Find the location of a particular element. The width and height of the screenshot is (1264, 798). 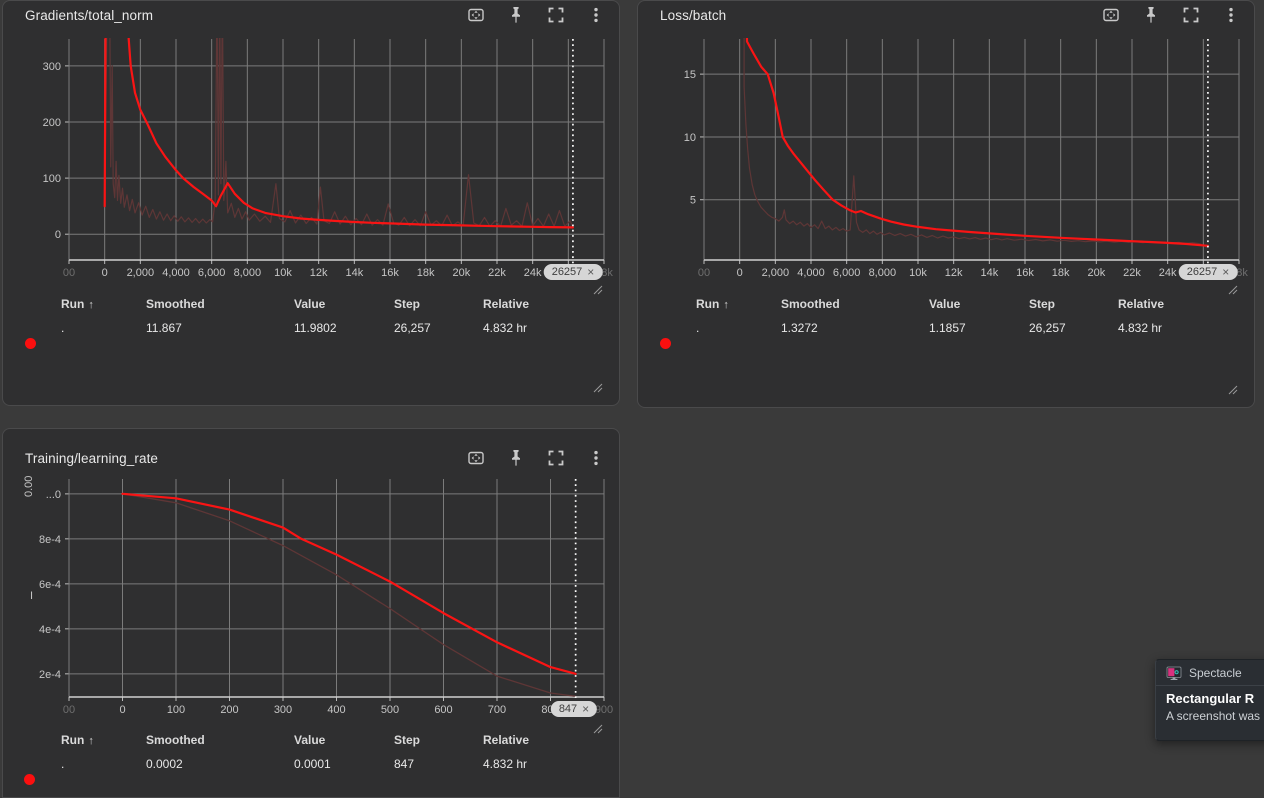

svg-text: 500 is located at coordinates (390, 710).